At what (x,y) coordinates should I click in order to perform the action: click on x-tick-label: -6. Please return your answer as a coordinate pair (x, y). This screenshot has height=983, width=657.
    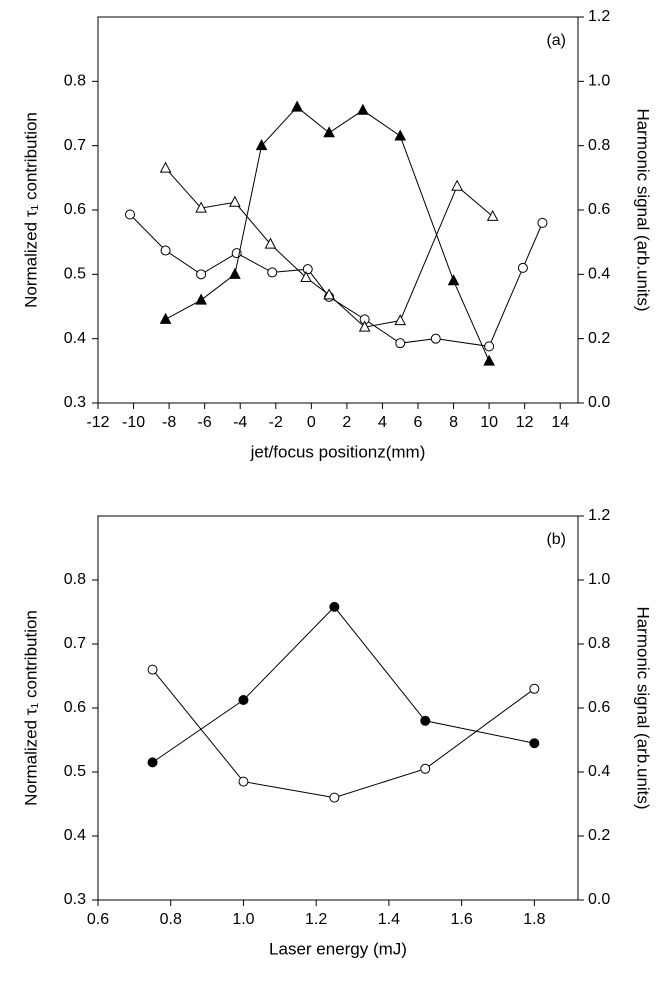
    Looking at the image, I should click on (205, 422).